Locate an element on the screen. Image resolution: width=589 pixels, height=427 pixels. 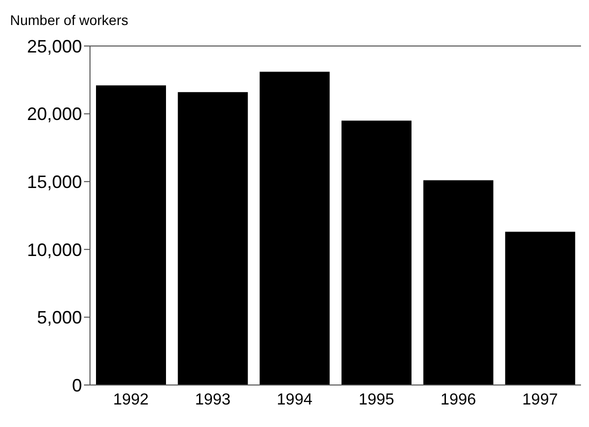
y-tick-label: 20,000 is located at coordinates (54, 114).